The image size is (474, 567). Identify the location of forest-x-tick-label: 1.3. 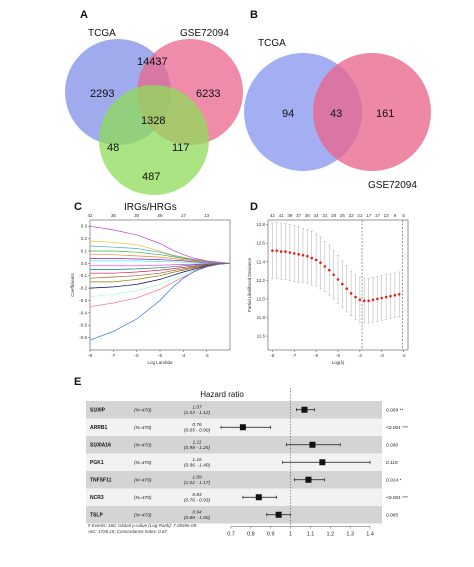
(350, 535).